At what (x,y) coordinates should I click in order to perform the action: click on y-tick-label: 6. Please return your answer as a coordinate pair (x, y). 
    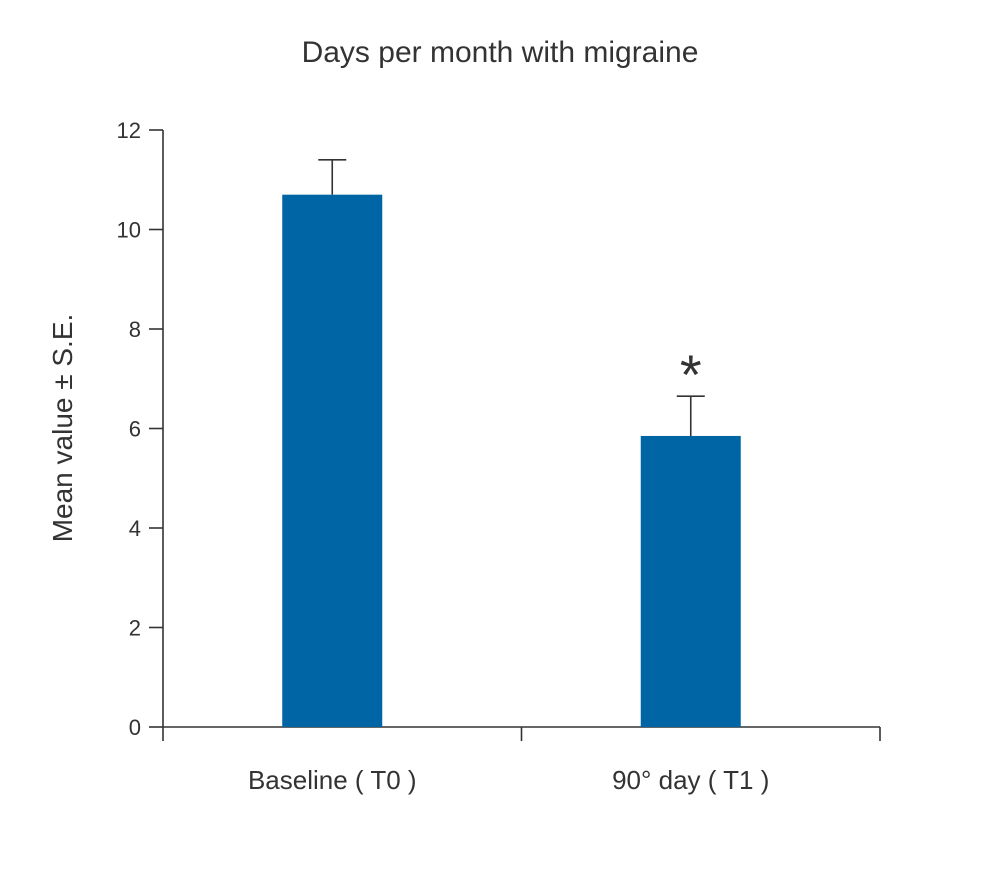
    Looking at the image, I should click on (135, 429).